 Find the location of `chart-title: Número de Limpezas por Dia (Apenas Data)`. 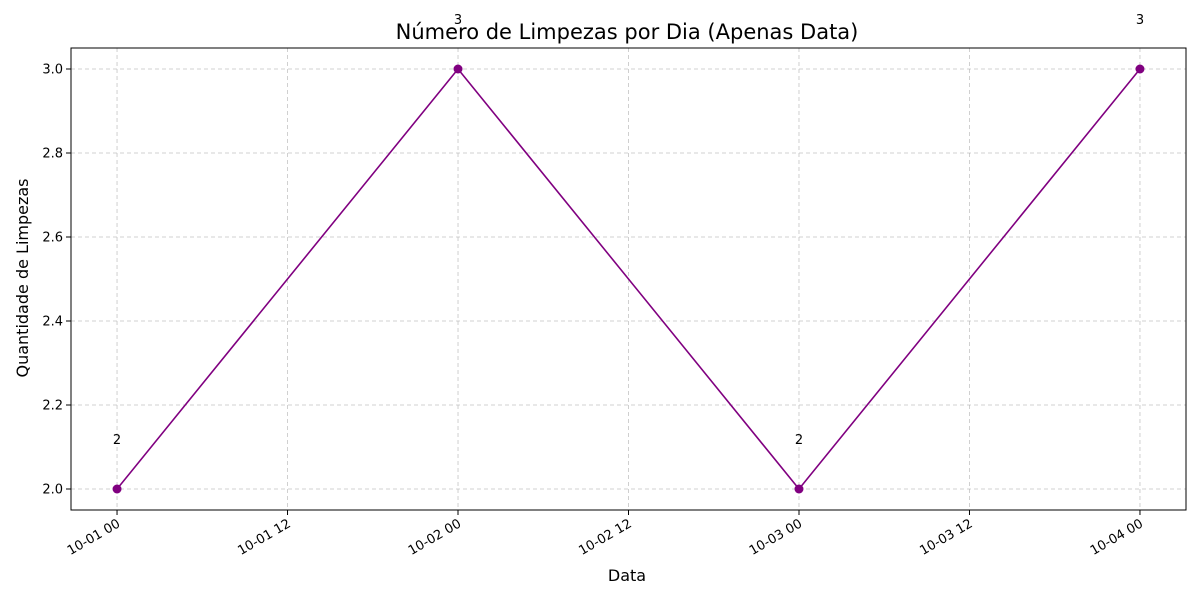

chart-title: Número de Limpezas por Dia (Apenas Data) is located at coordinates (627, 32).